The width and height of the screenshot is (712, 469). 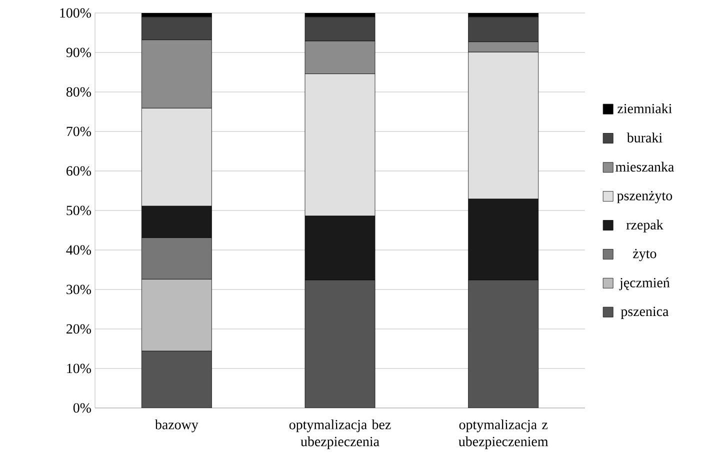 What do you see at coordinates (503, 434) in the screenshot?
I see `x-tick-label: optymalizacja z ubezpieczeniem` at bounding box center [503, 434].